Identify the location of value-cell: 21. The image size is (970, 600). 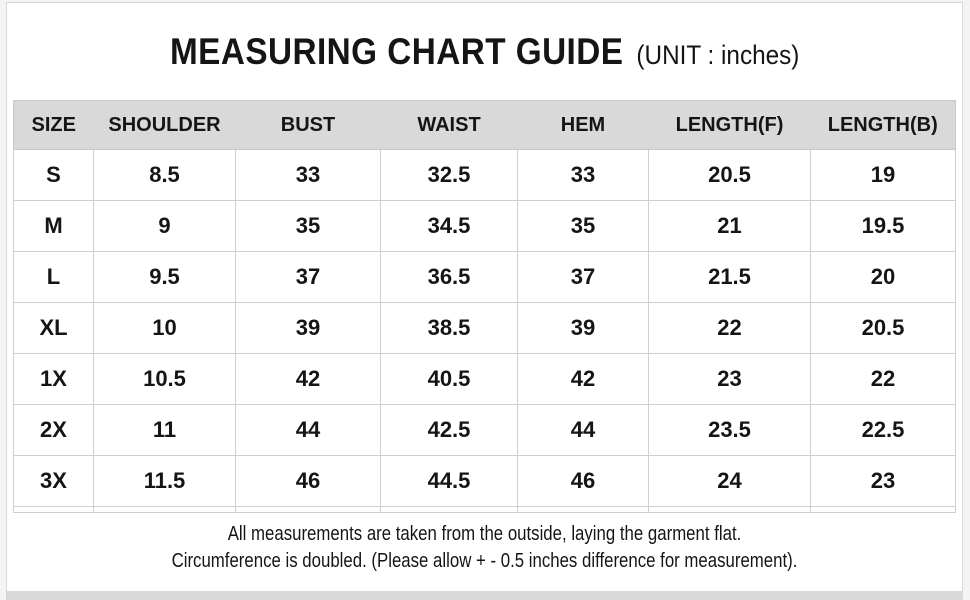
(729, 226).